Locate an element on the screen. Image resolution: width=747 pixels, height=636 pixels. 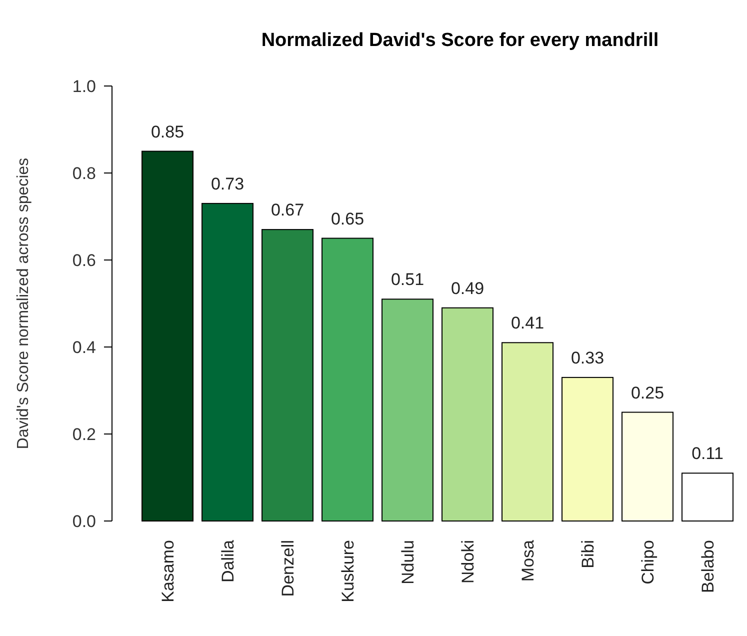
x-tick-label: Kuskure is located at coordinates (348, 571).